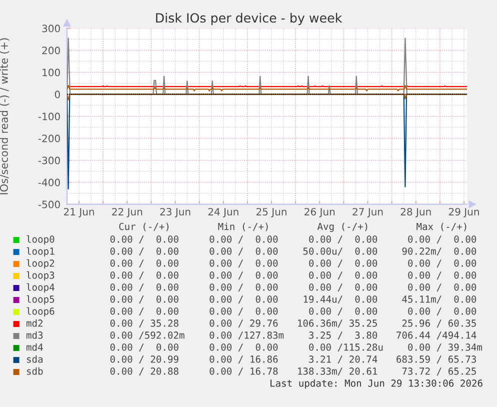 This screenshot has height=407, width=497. Describe the element at coordinates (319, 213) in the screenshot. I see `x-tick-label: 26 Jun` at that location.